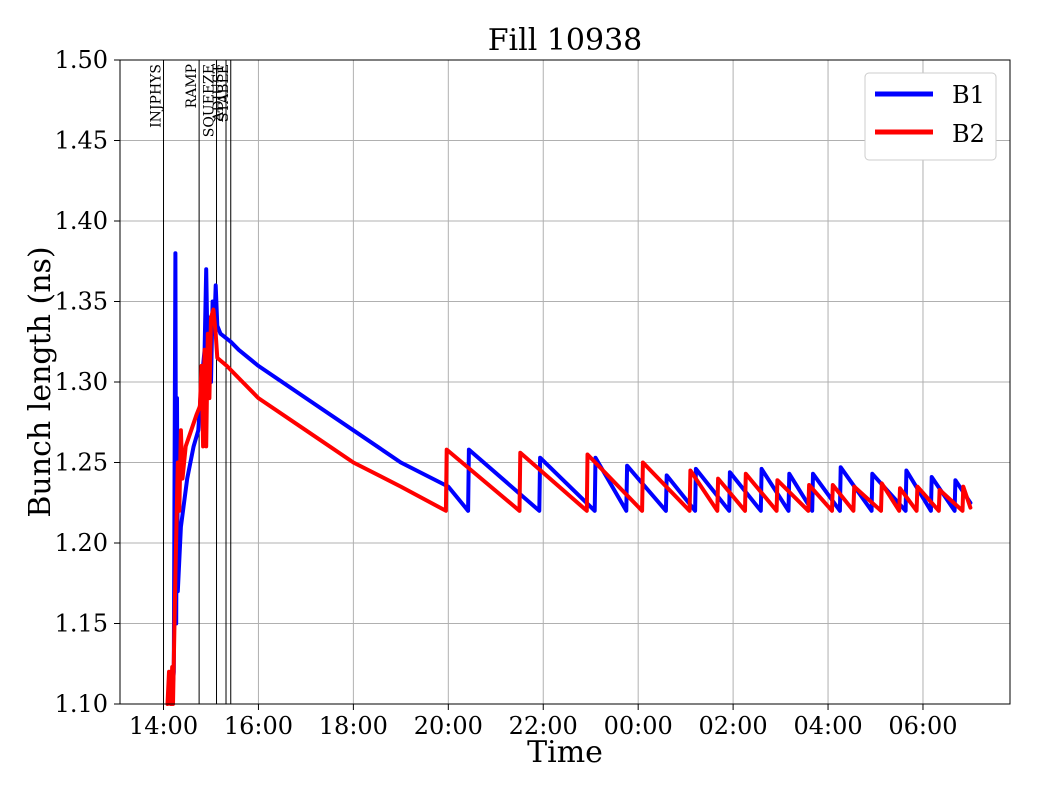  Describe the element at coordinates (81, 624) in the screenshot. I see `y-tick-label: 1.15` at that location.